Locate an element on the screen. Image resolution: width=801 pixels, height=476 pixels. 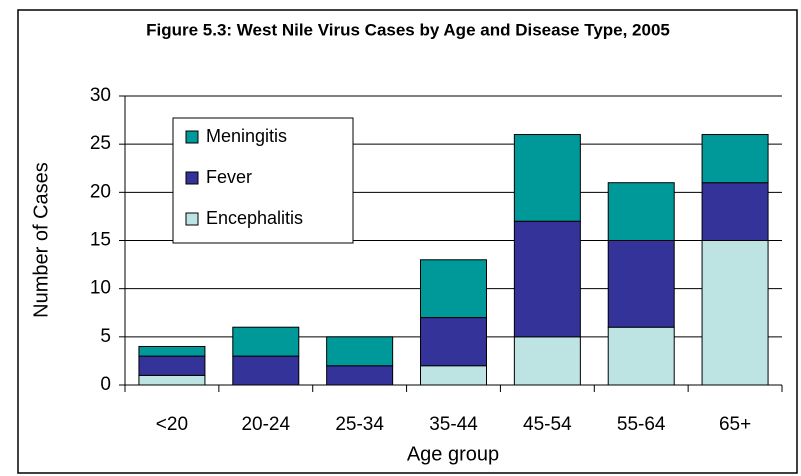
legend: Meningitis Fever Encephalitis is located at coordinates (263, 180).